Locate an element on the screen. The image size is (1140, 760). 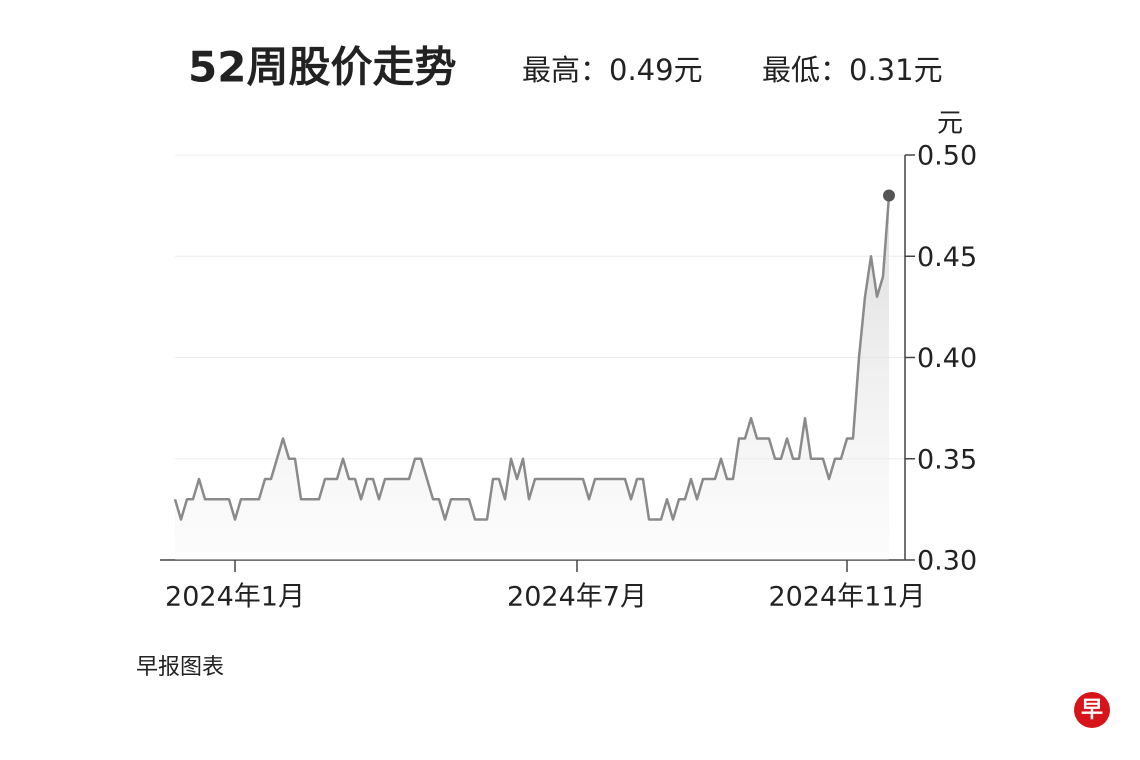
logo-text: 早 is located at coordinates (1092, 710).